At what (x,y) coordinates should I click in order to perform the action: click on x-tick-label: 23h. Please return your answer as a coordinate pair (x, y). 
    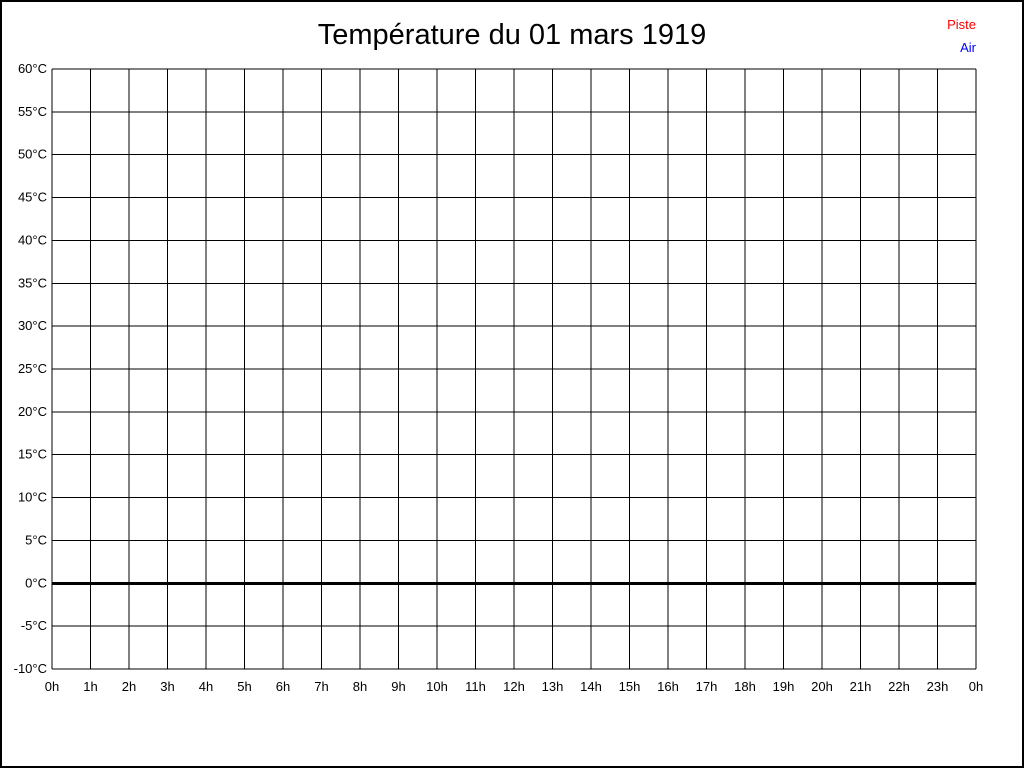
    Looking at the image, I should click on (938, 686).